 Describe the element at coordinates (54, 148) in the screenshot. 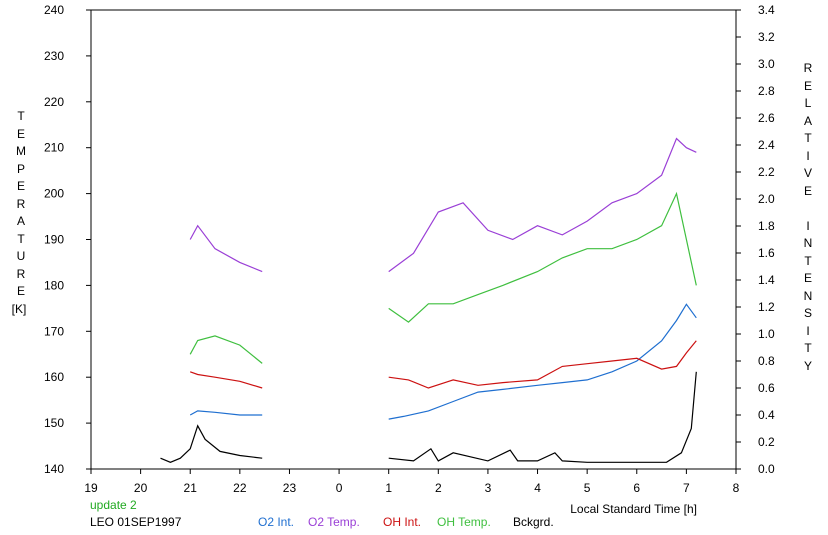

I see `y-left-tick-label: 210` at that location.